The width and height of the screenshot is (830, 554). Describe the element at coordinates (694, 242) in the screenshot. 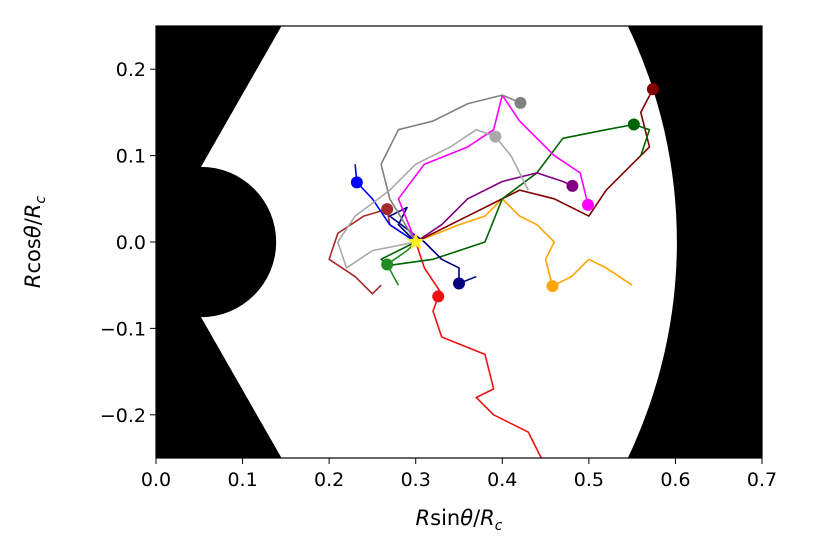

I see `outer-excluded-region` at that location.